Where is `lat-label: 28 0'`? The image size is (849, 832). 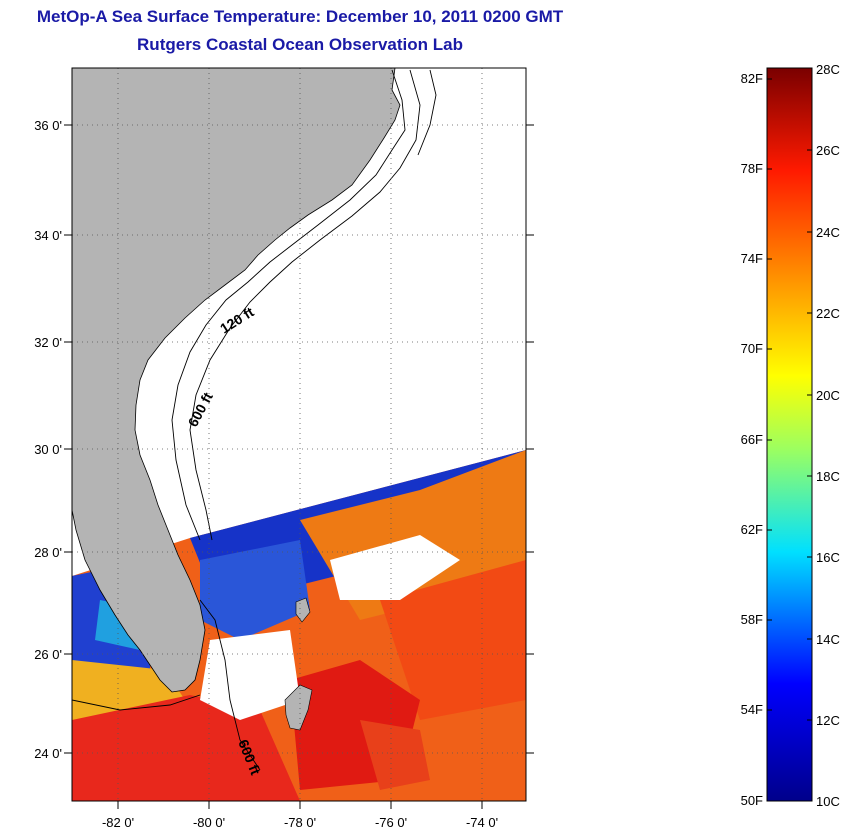 lat-label: 28 0' is located at coordinates (48, 552).